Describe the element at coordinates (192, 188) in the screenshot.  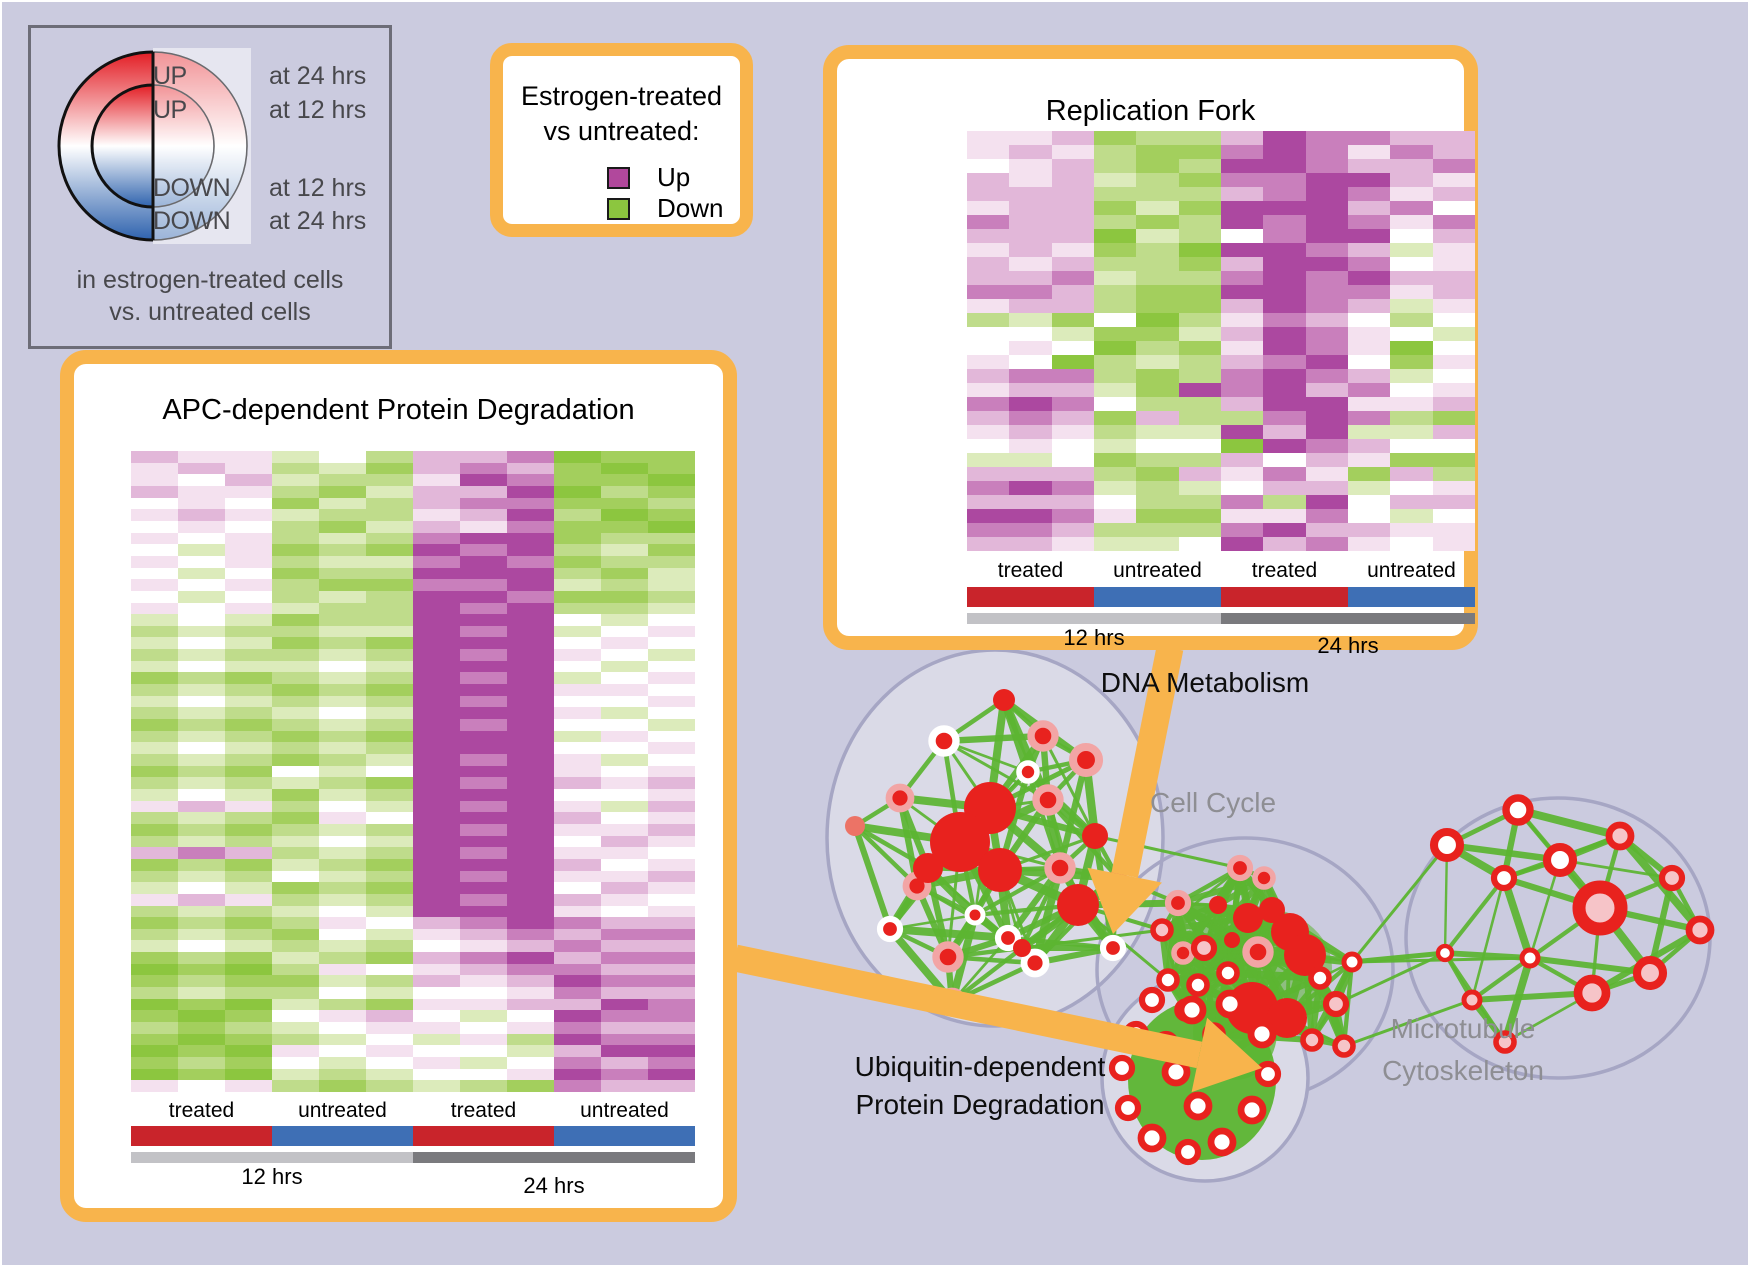
I see `ring-legend-dir-3: DOWN` at that location.